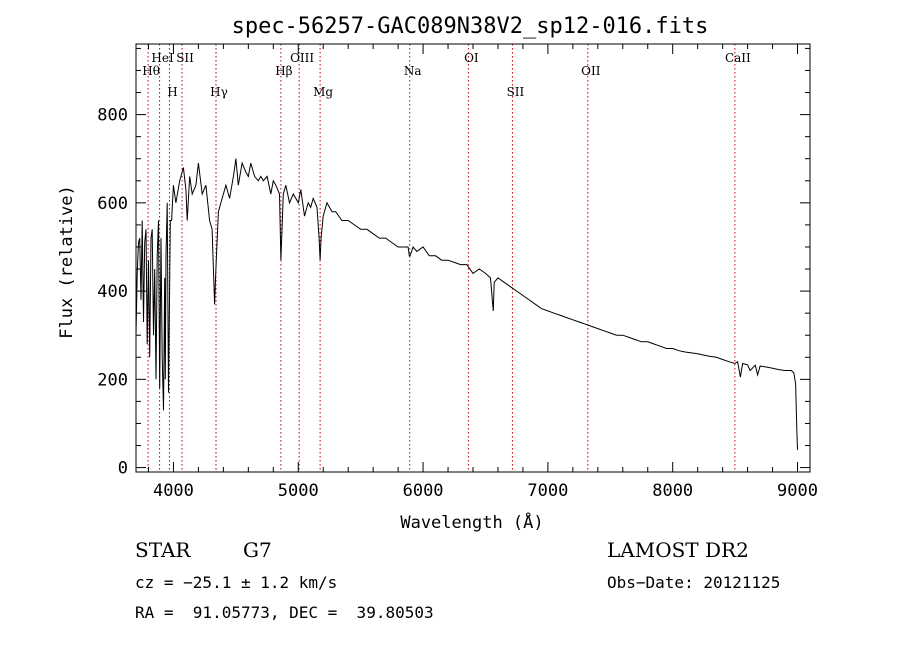 This screenshot has width=900, height=649. I want to click on object-class: STAR, so click(163, 550).